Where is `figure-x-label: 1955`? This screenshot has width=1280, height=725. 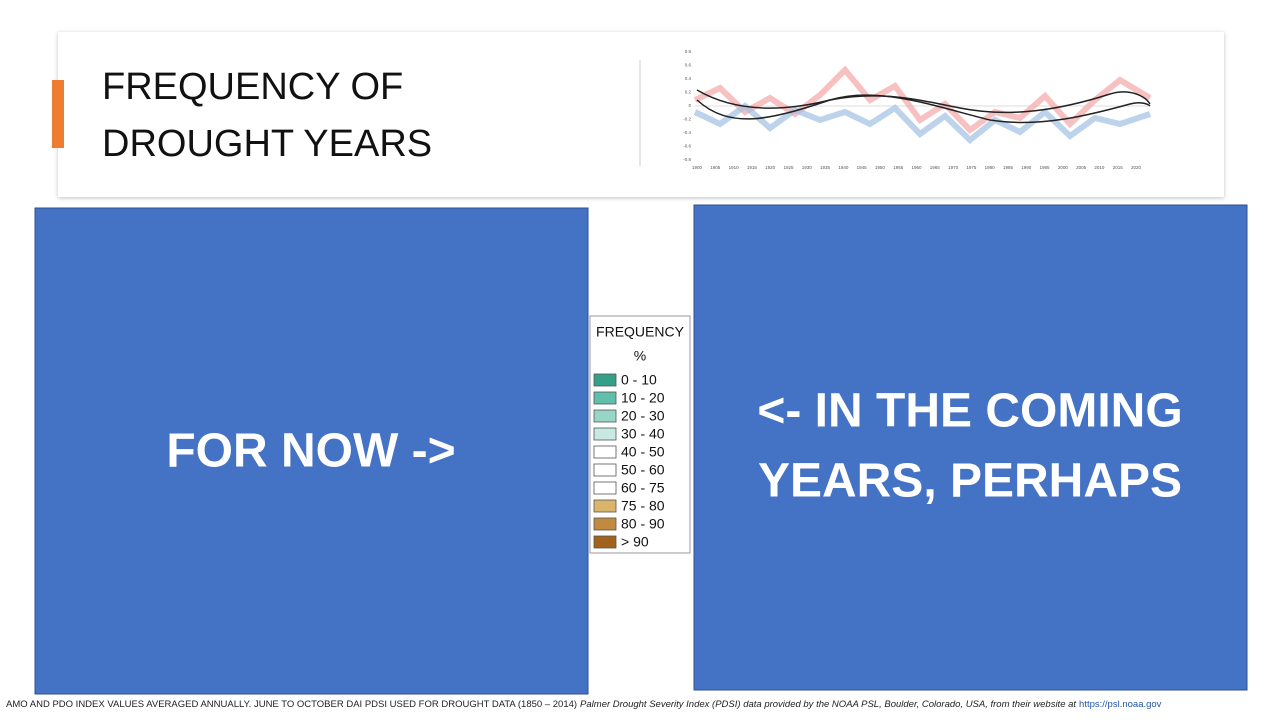
figure-x-label: 1955 is located at coordinates (898, 167).